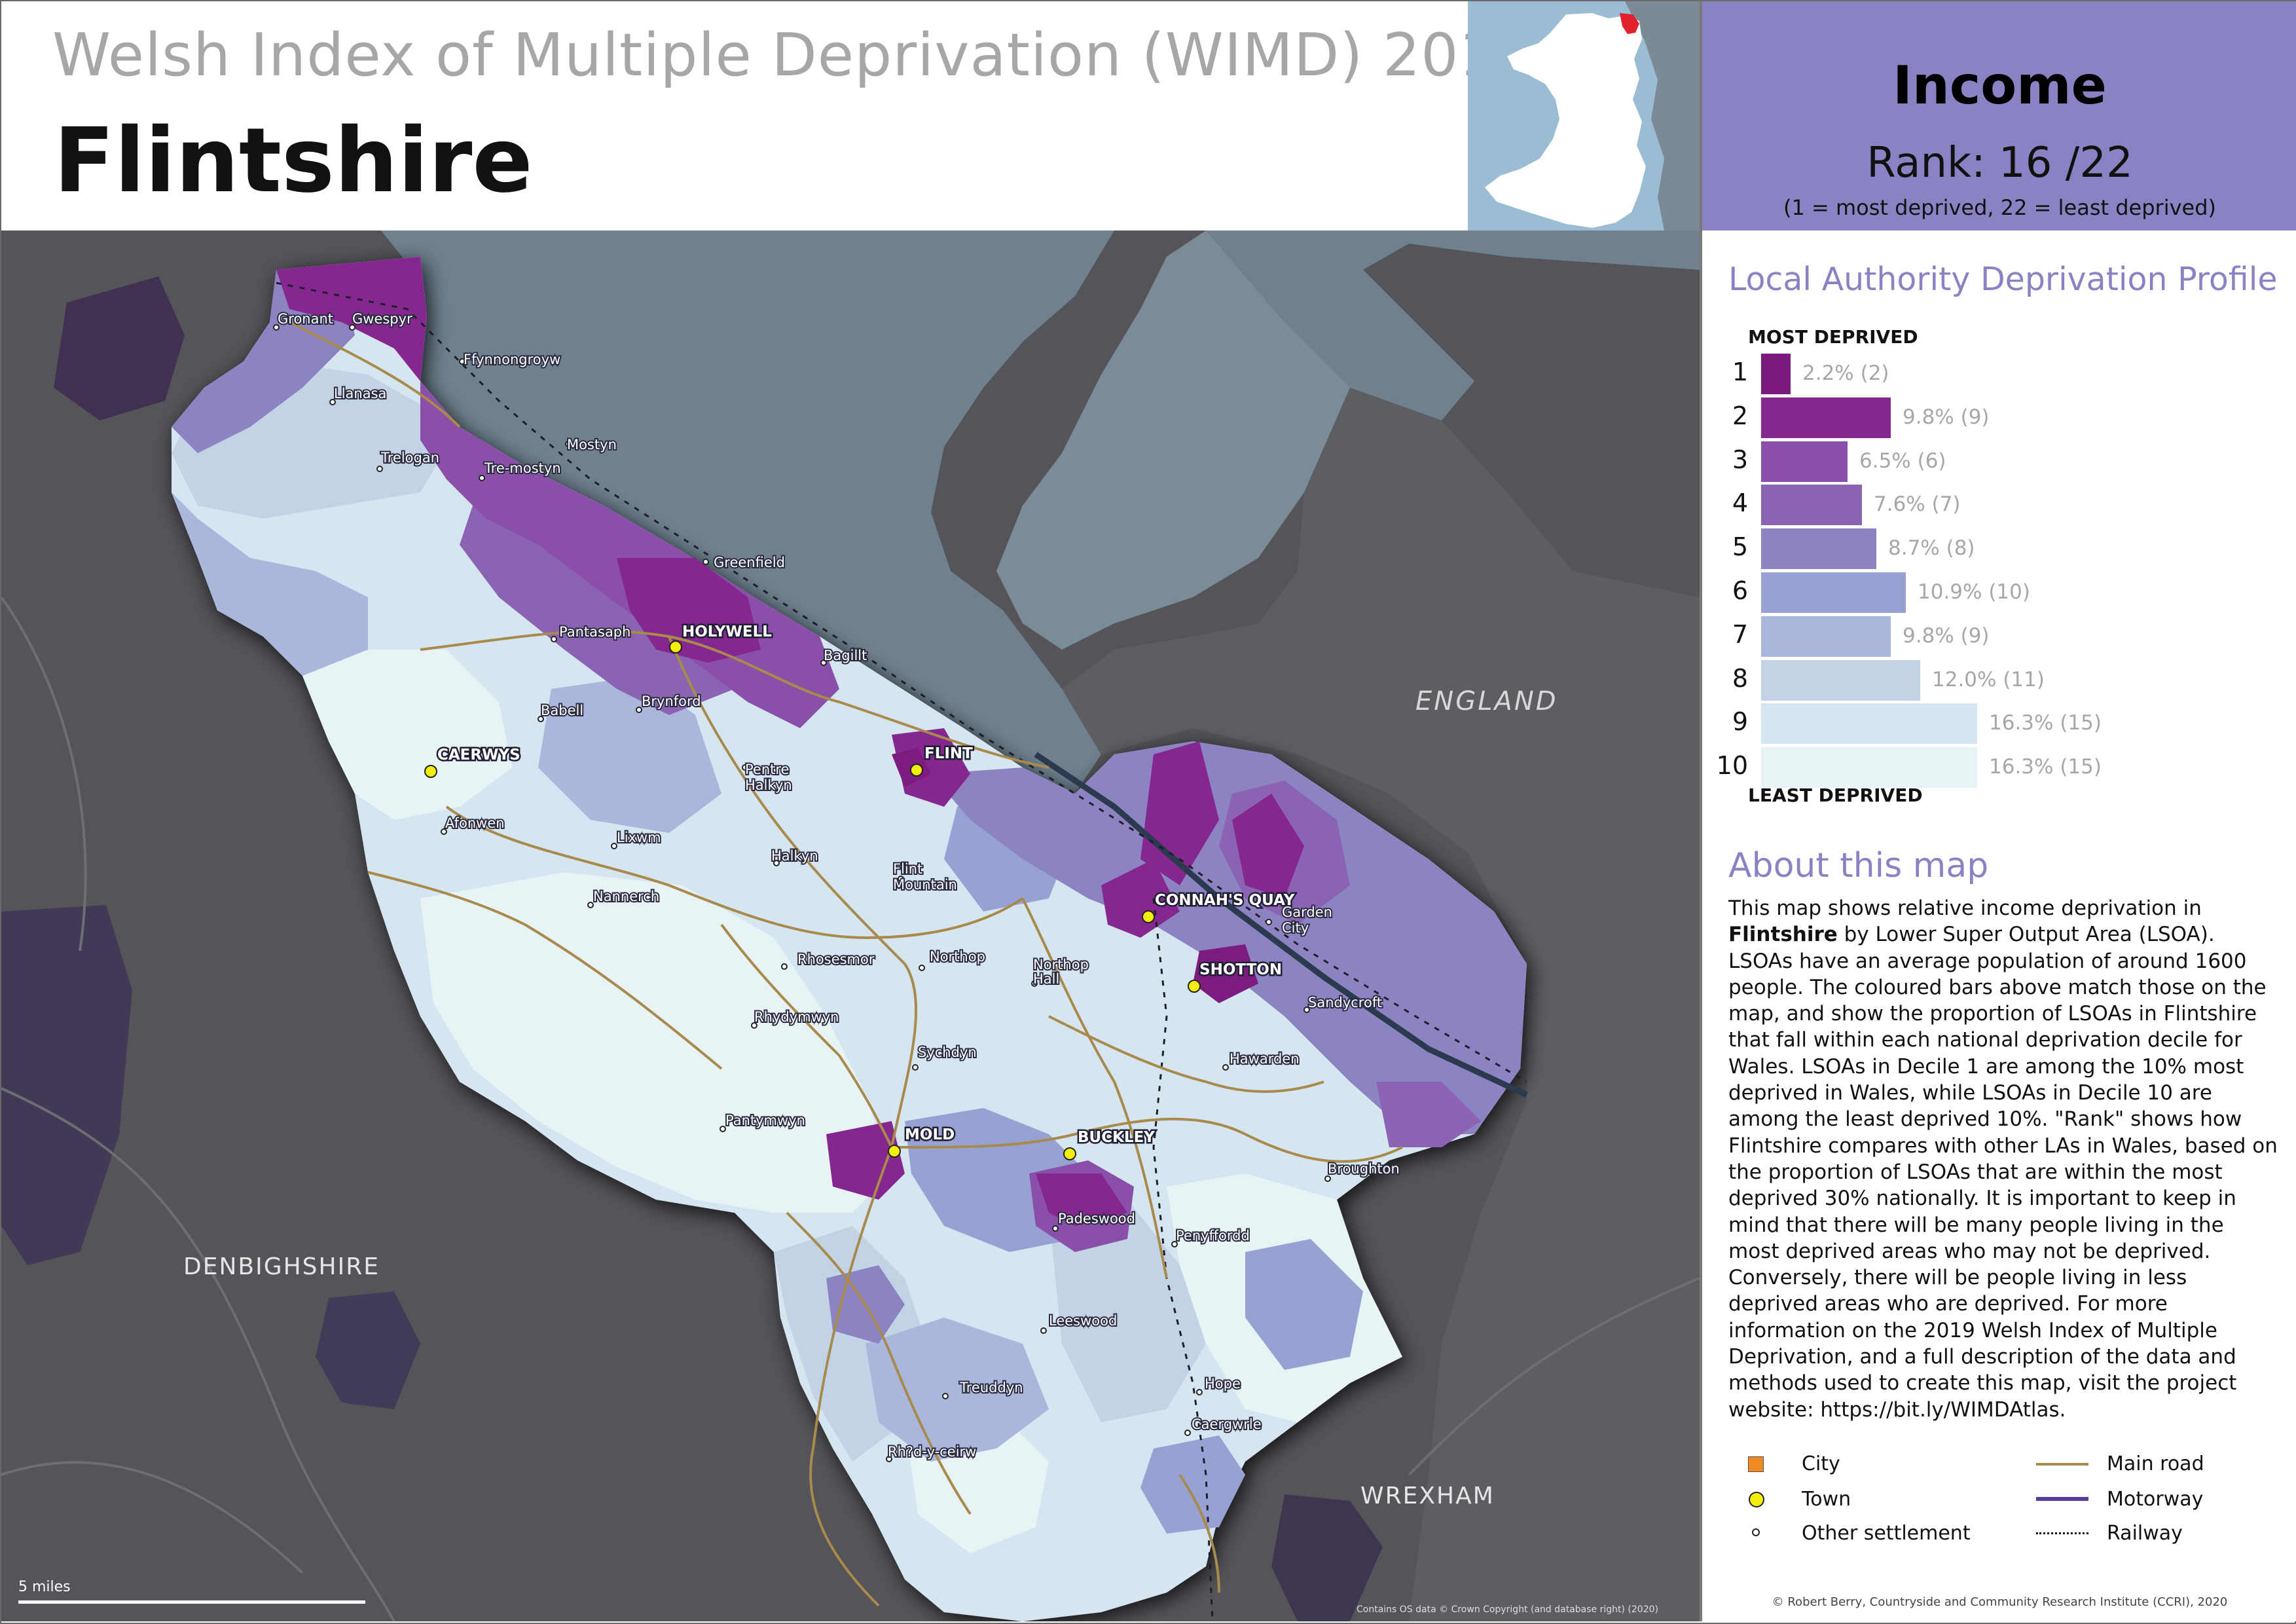  Describe the element at coordinates (1304, 1304) in the screenshot. I see `lsoa-decile-6b` at that location.